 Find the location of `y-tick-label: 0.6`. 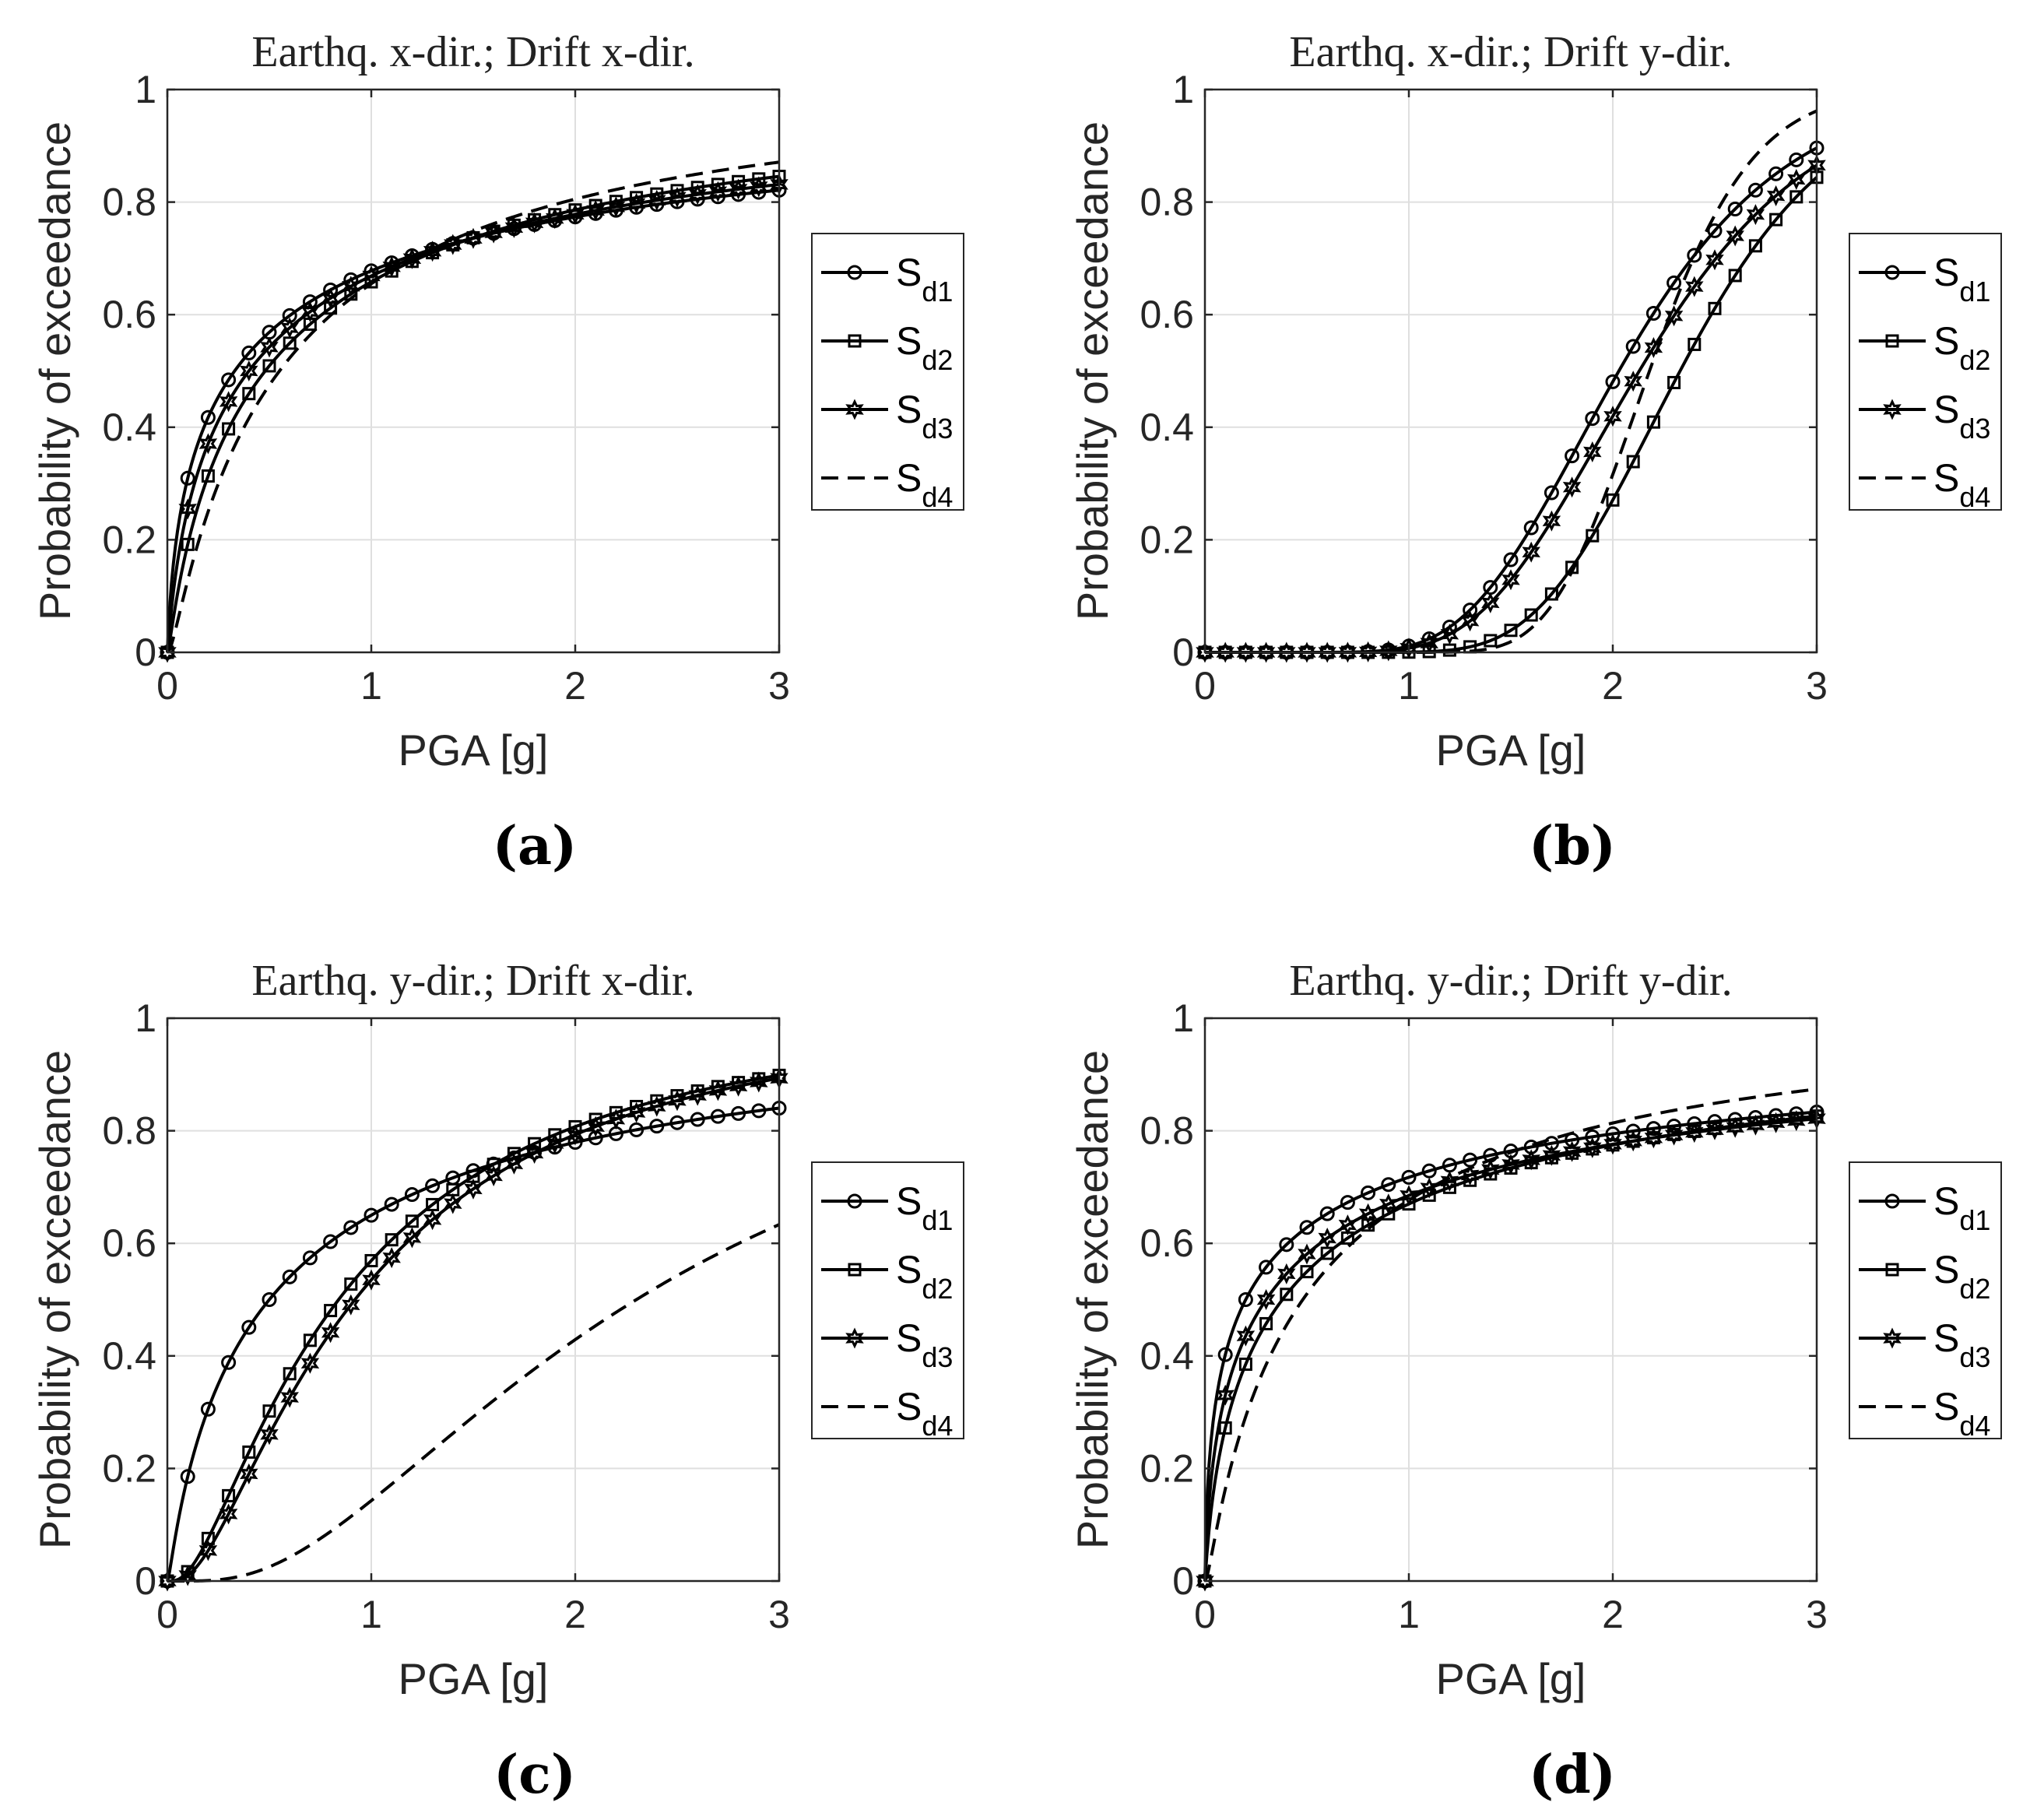

y-tick-label: 0.6 is located at coordinates (1167, 1243).